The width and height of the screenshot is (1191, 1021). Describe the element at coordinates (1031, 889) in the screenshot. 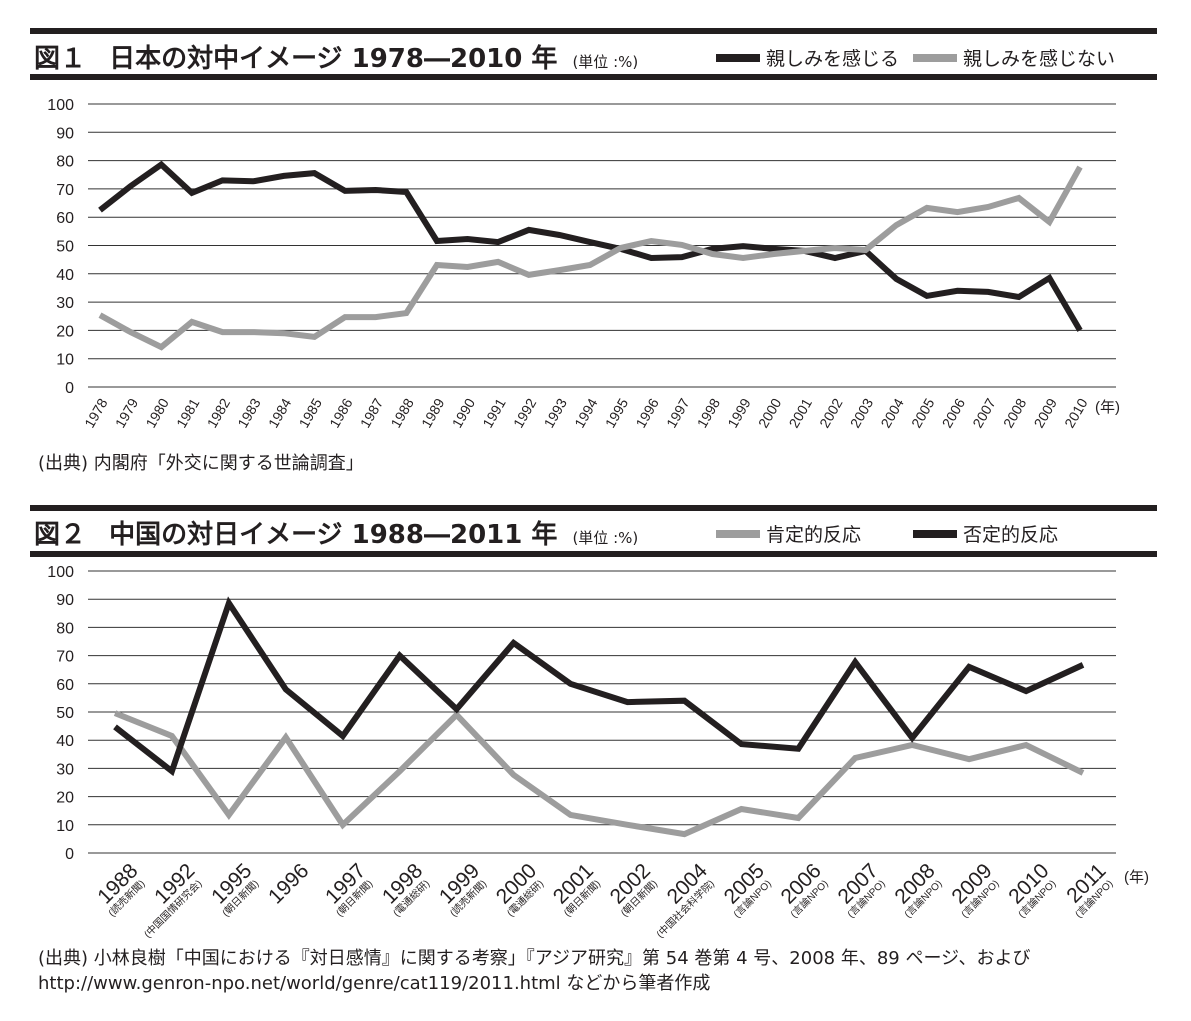

I see `x-tick-label-group: 2010(言論NPO)` at that location.